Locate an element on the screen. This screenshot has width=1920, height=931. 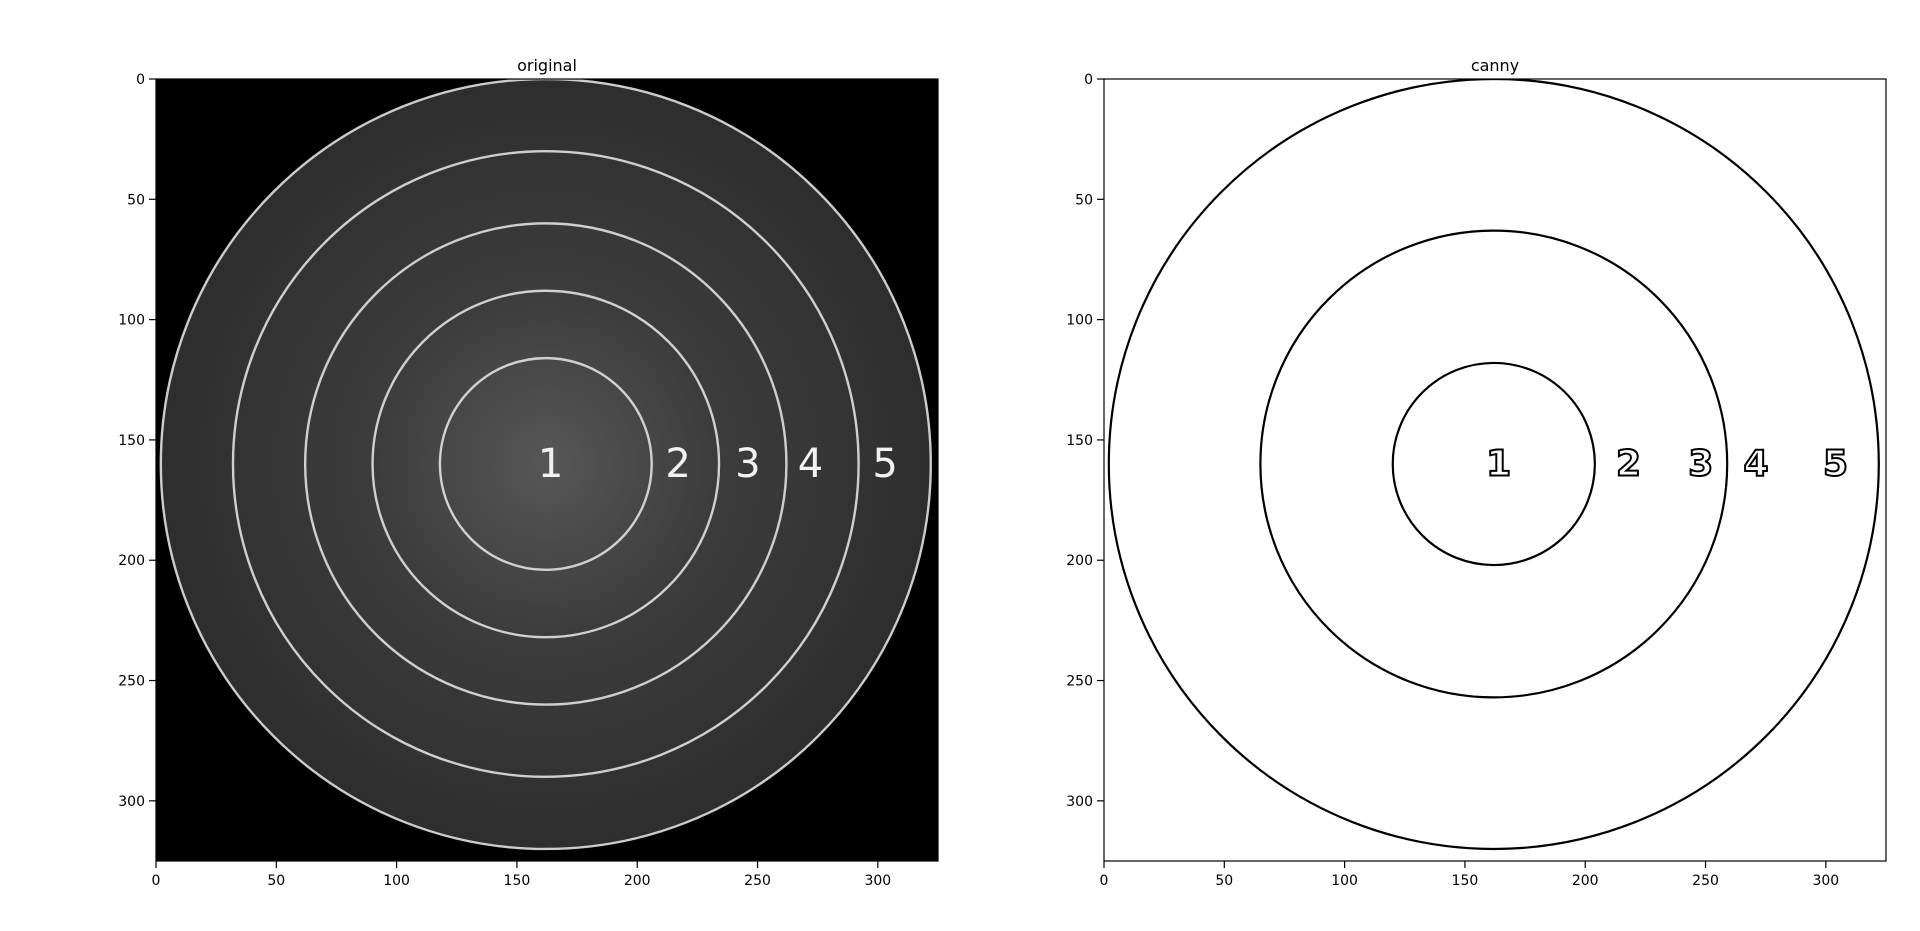
canny-x-tick-label-100: 100 is located at coordinates (1344, 881).